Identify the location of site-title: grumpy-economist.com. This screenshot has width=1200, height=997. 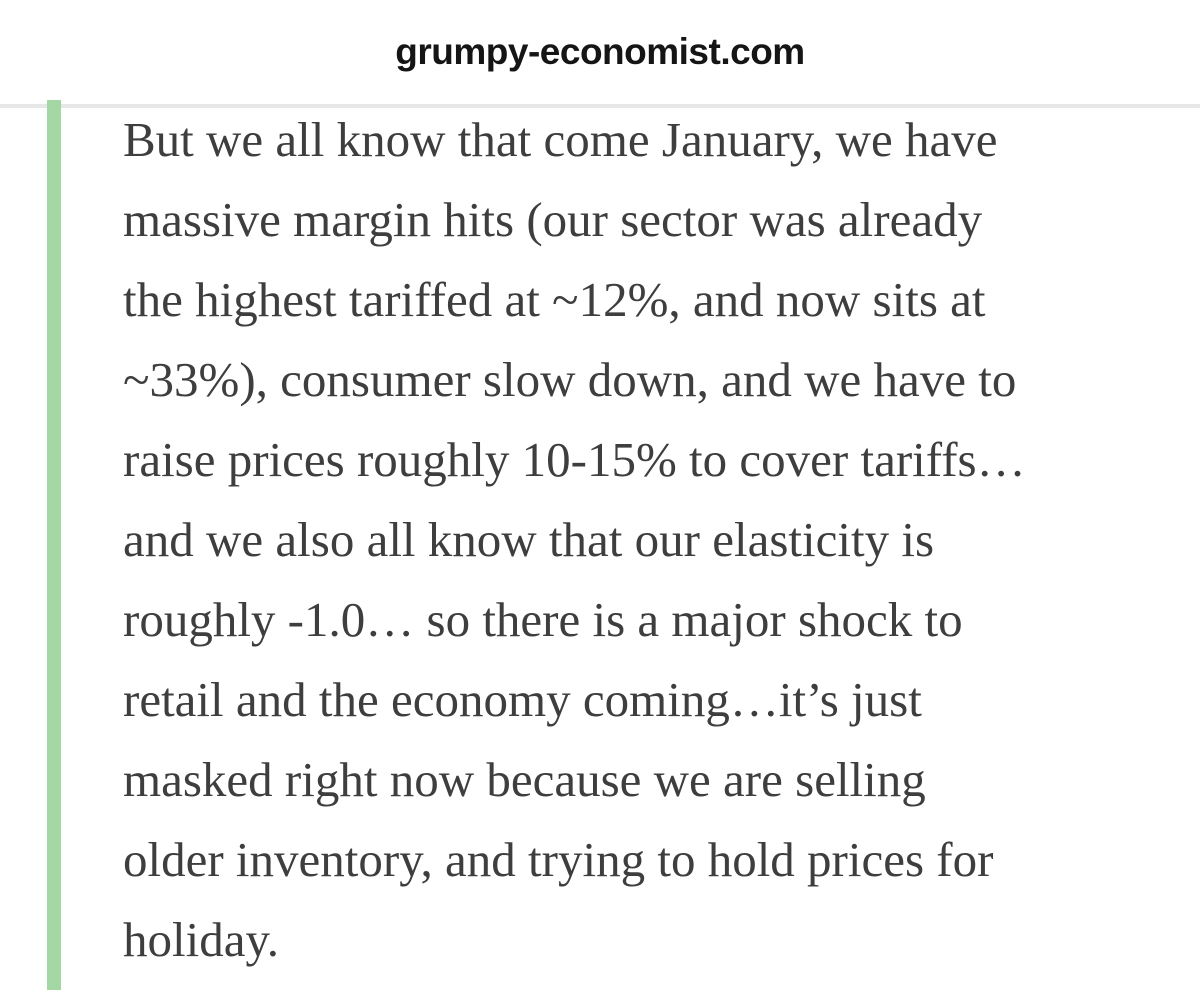
(600, 51).